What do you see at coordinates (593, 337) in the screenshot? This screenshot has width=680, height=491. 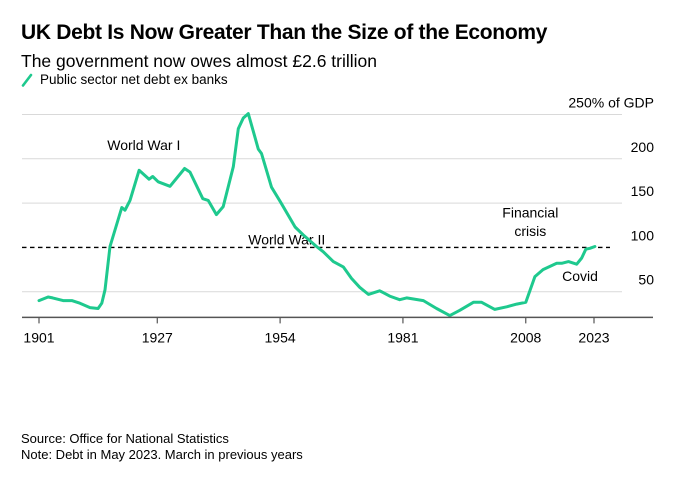 I see `x-tick-label-2023: 2023` at bounding box center [593, 337].